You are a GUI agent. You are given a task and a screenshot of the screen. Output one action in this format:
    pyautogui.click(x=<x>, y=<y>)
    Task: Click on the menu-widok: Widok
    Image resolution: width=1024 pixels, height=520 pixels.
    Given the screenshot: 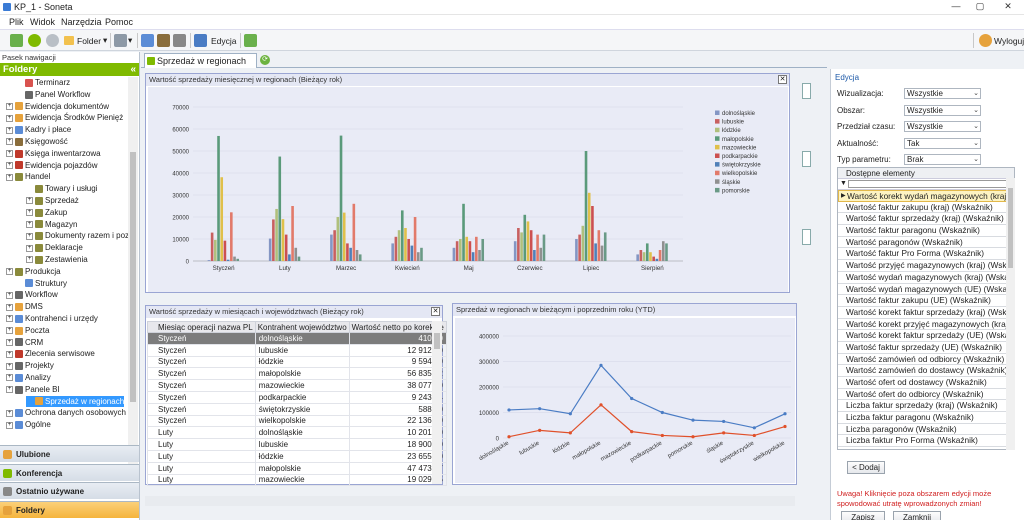 What is the action you would take?
    pyautogui.click(x=43, y=22)
    